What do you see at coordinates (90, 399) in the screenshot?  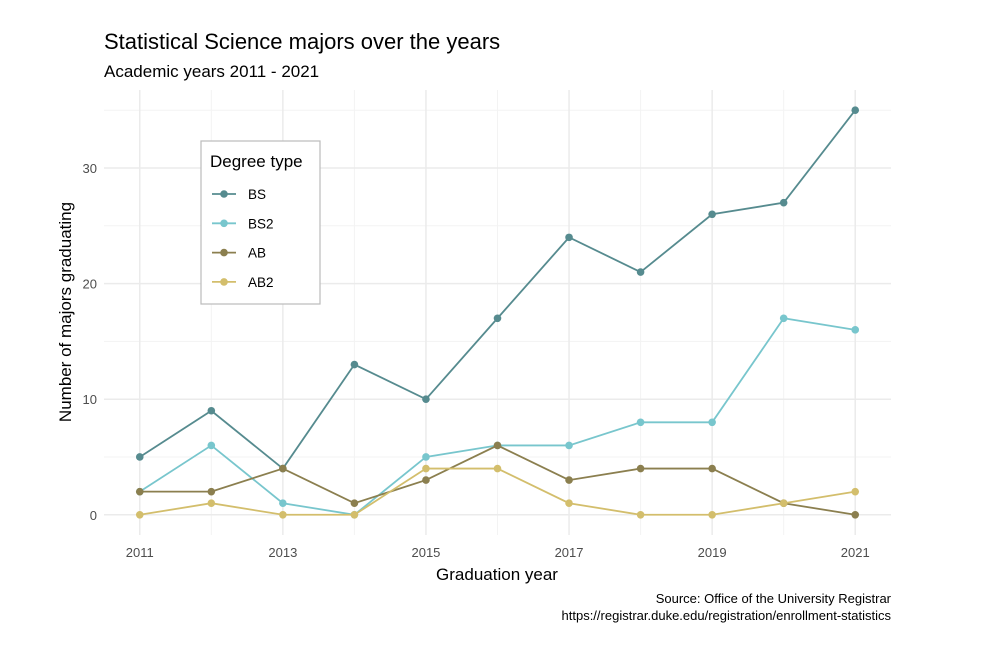 I see `y-tick-label: 10` at bounding box center [90, 399].